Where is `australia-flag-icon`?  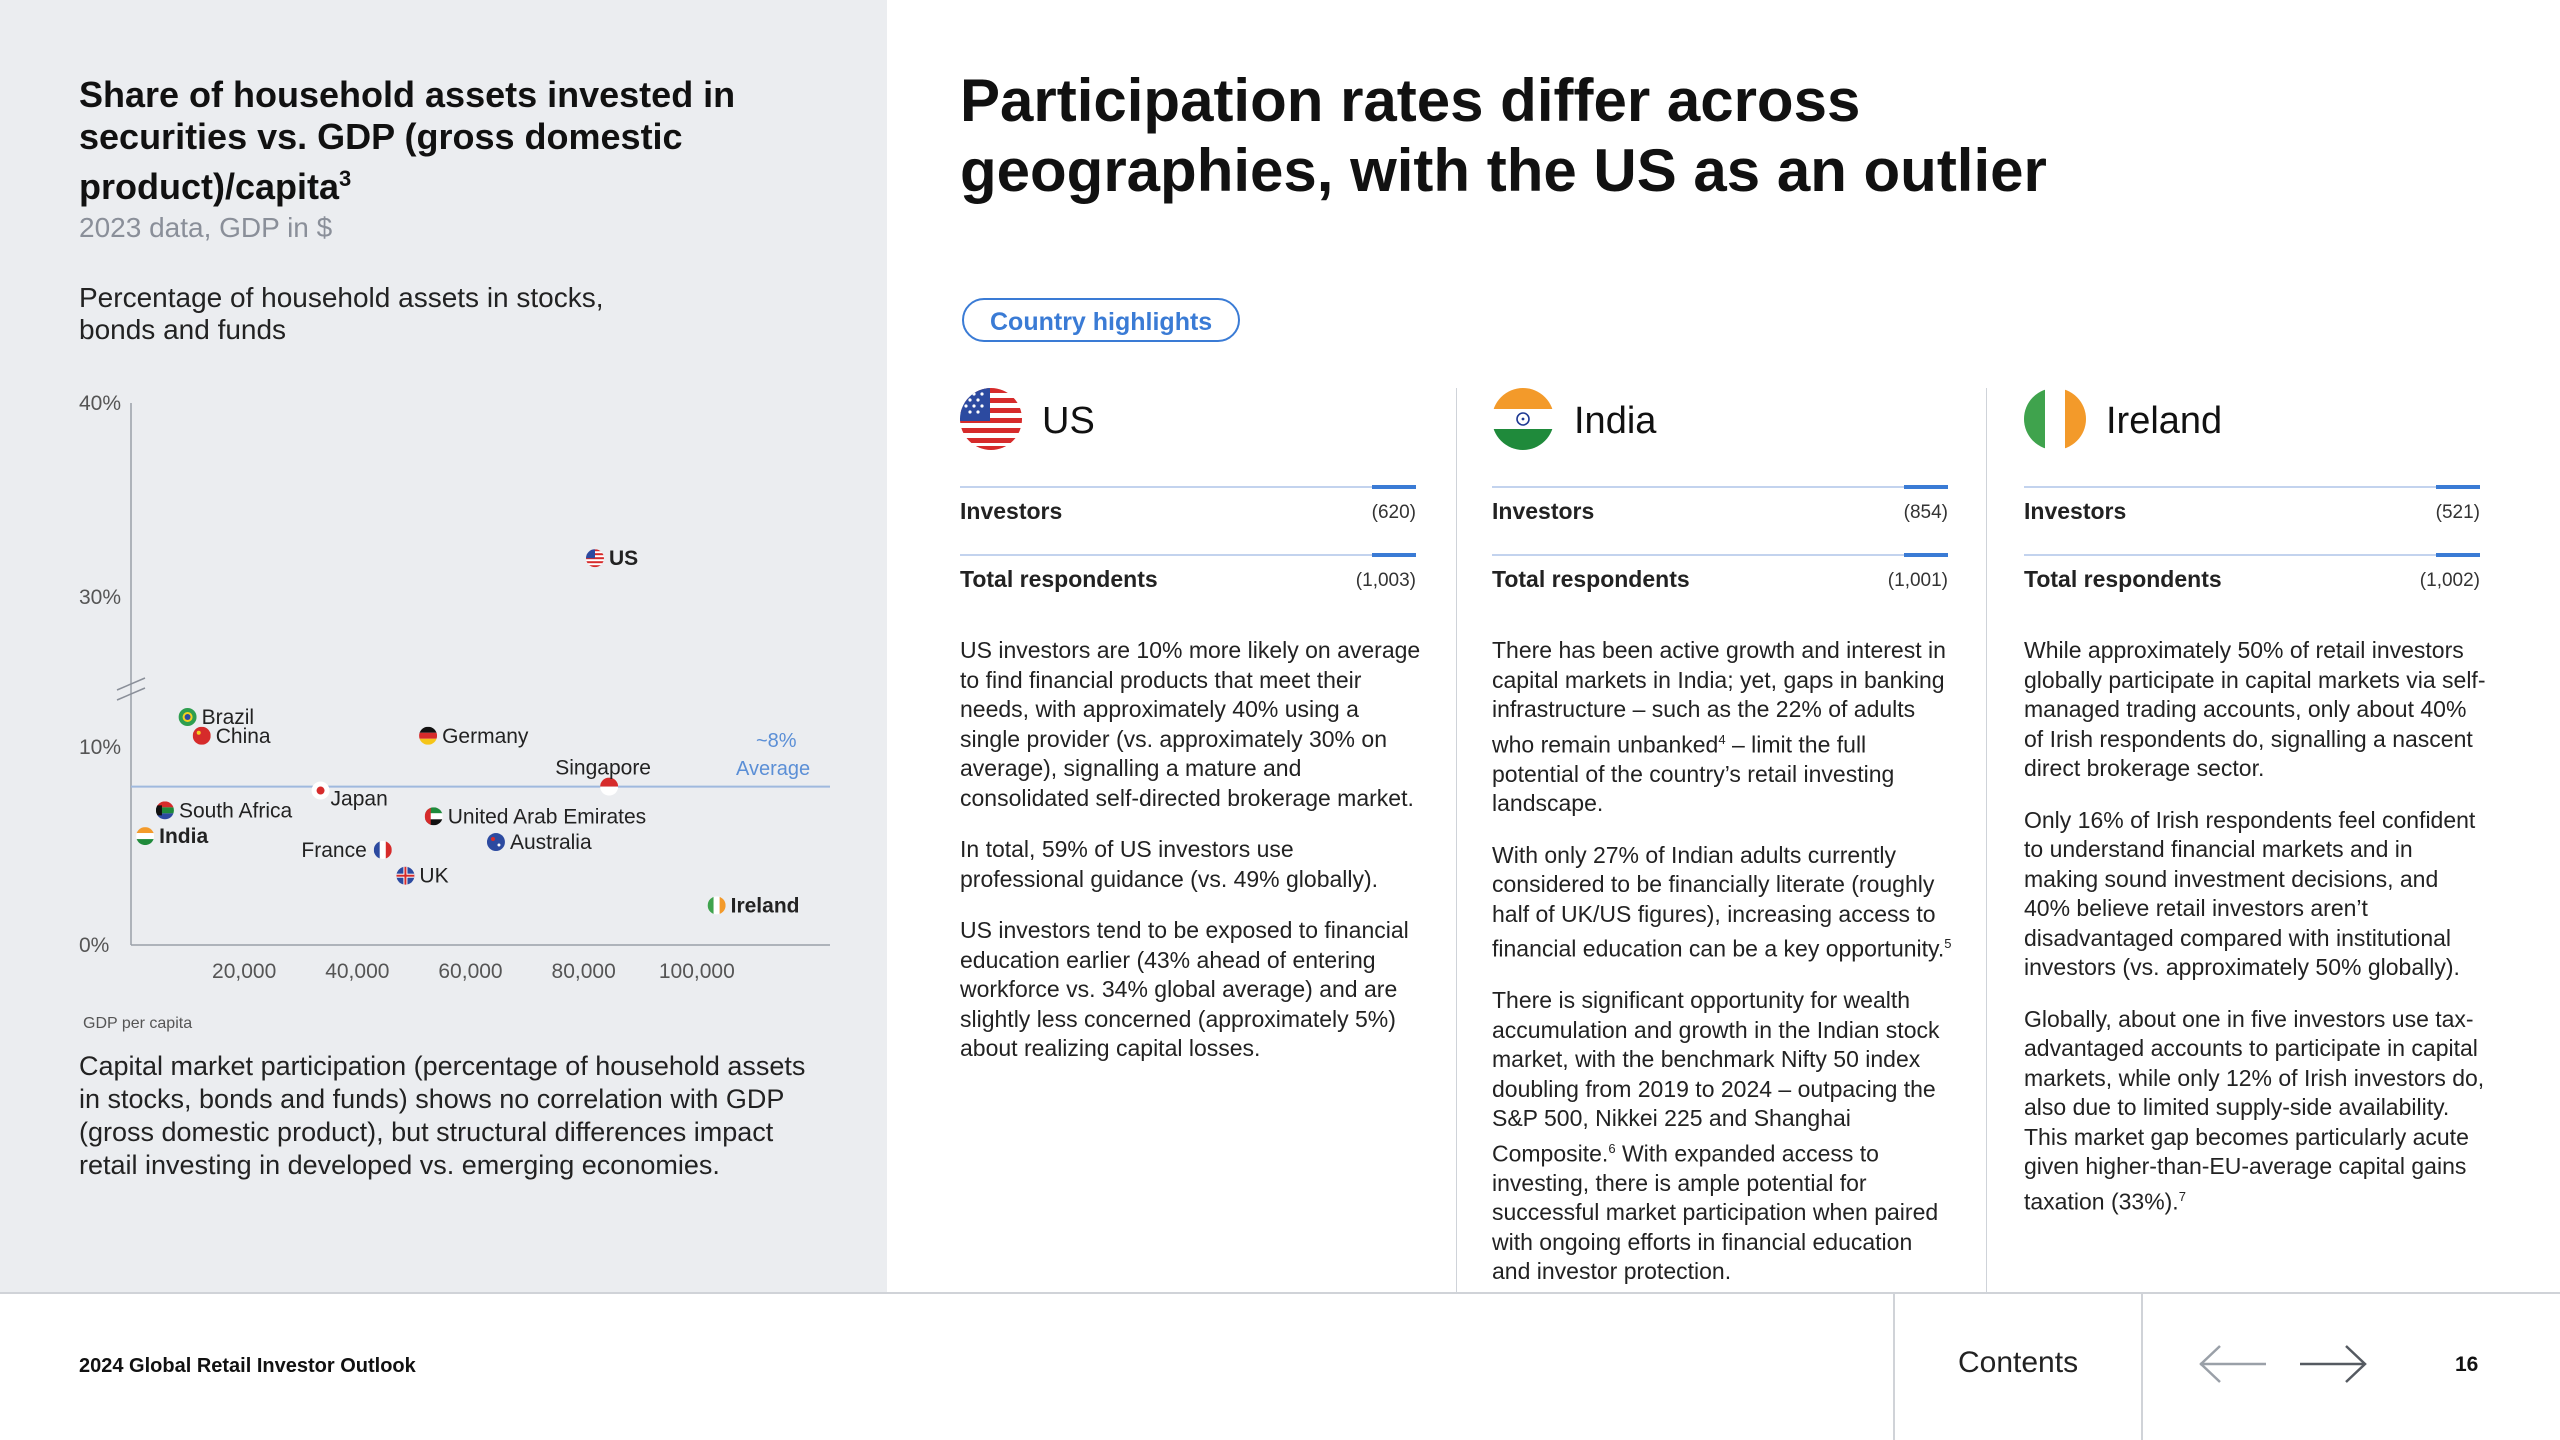
australia-flag-icon is located at coordinates (495, 842).